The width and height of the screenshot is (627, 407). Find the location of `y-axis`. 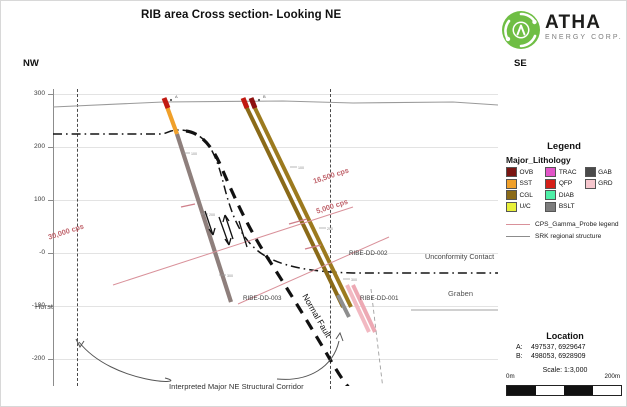

y-axis is located at coordinates (53, 237).